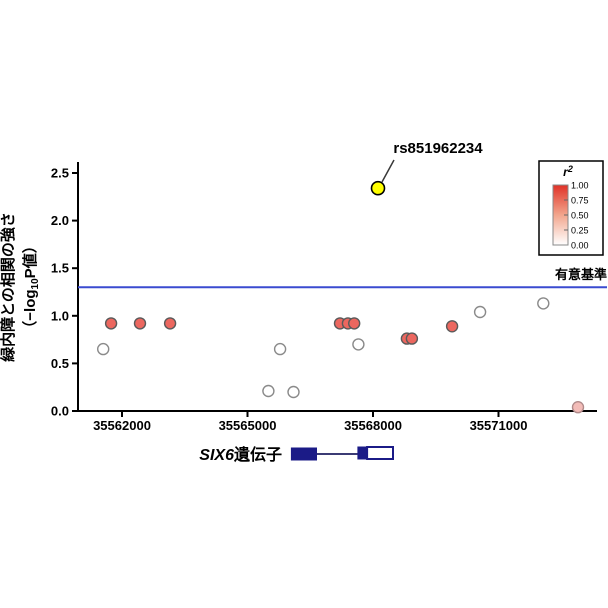  Describe the element at coordinates (60, 363) in the screenshot. I see `y-tick-label: 0.5` at that location.